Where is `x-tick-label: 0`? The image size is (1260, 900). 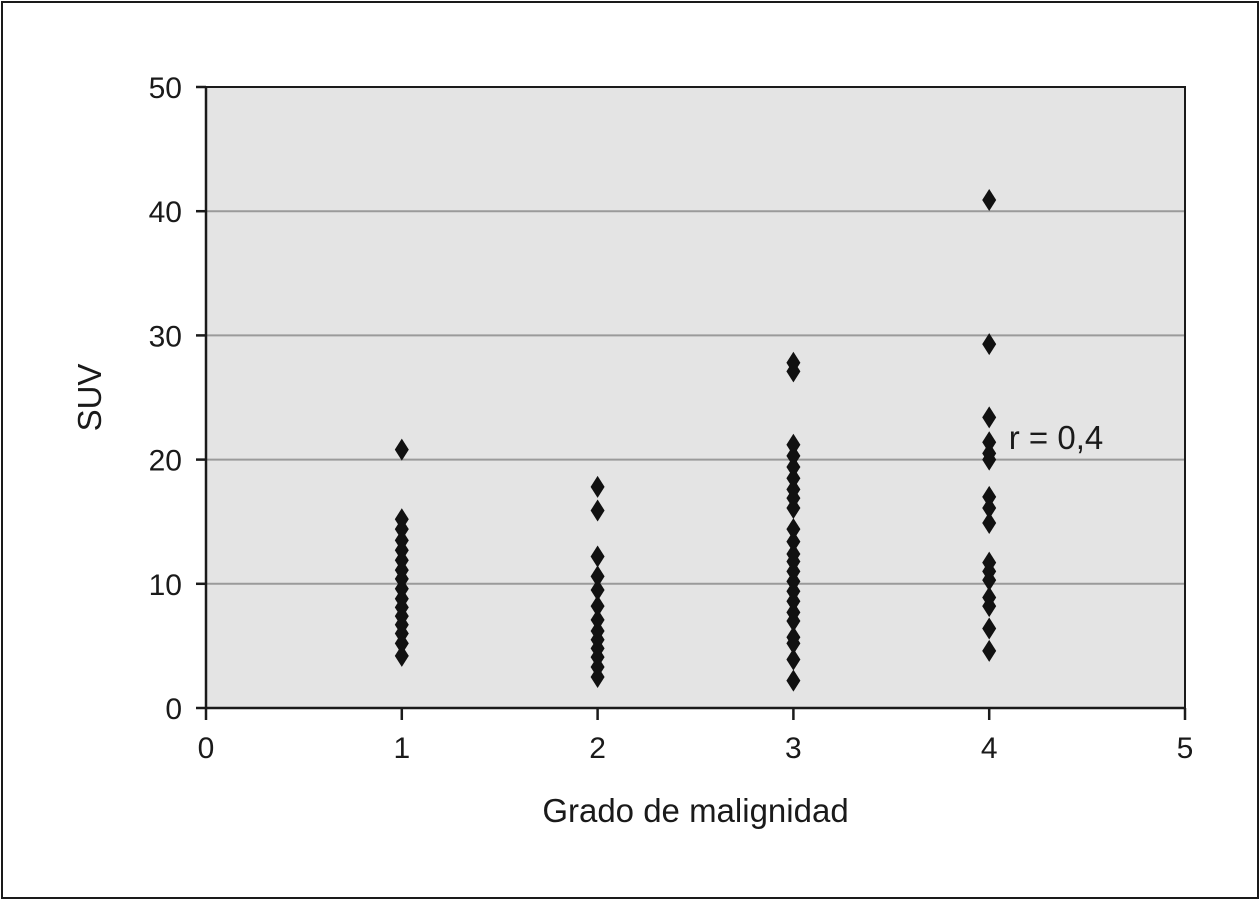 x-tick-label: 0 is located at coordinates (206, 748).